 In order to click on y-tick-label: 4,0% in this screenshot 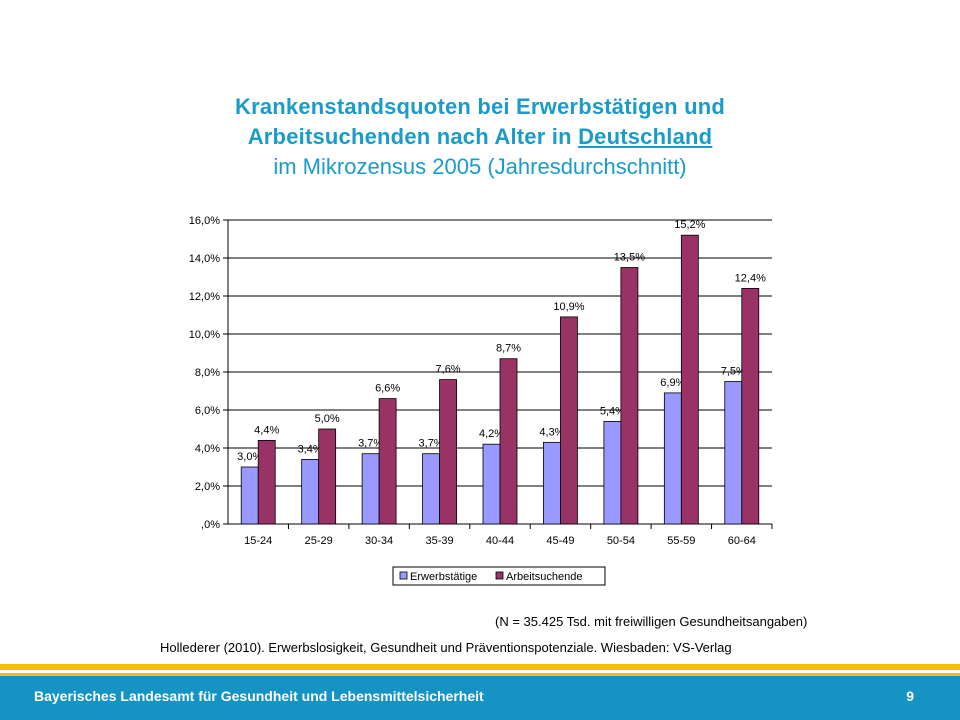, I will do `click(207, 449)`.